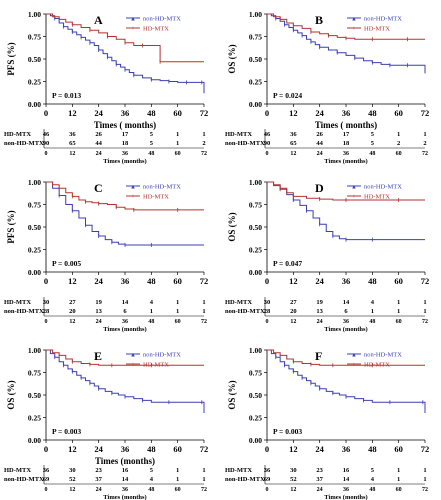  I want to click on risk-count: 90, so click(46, 143).